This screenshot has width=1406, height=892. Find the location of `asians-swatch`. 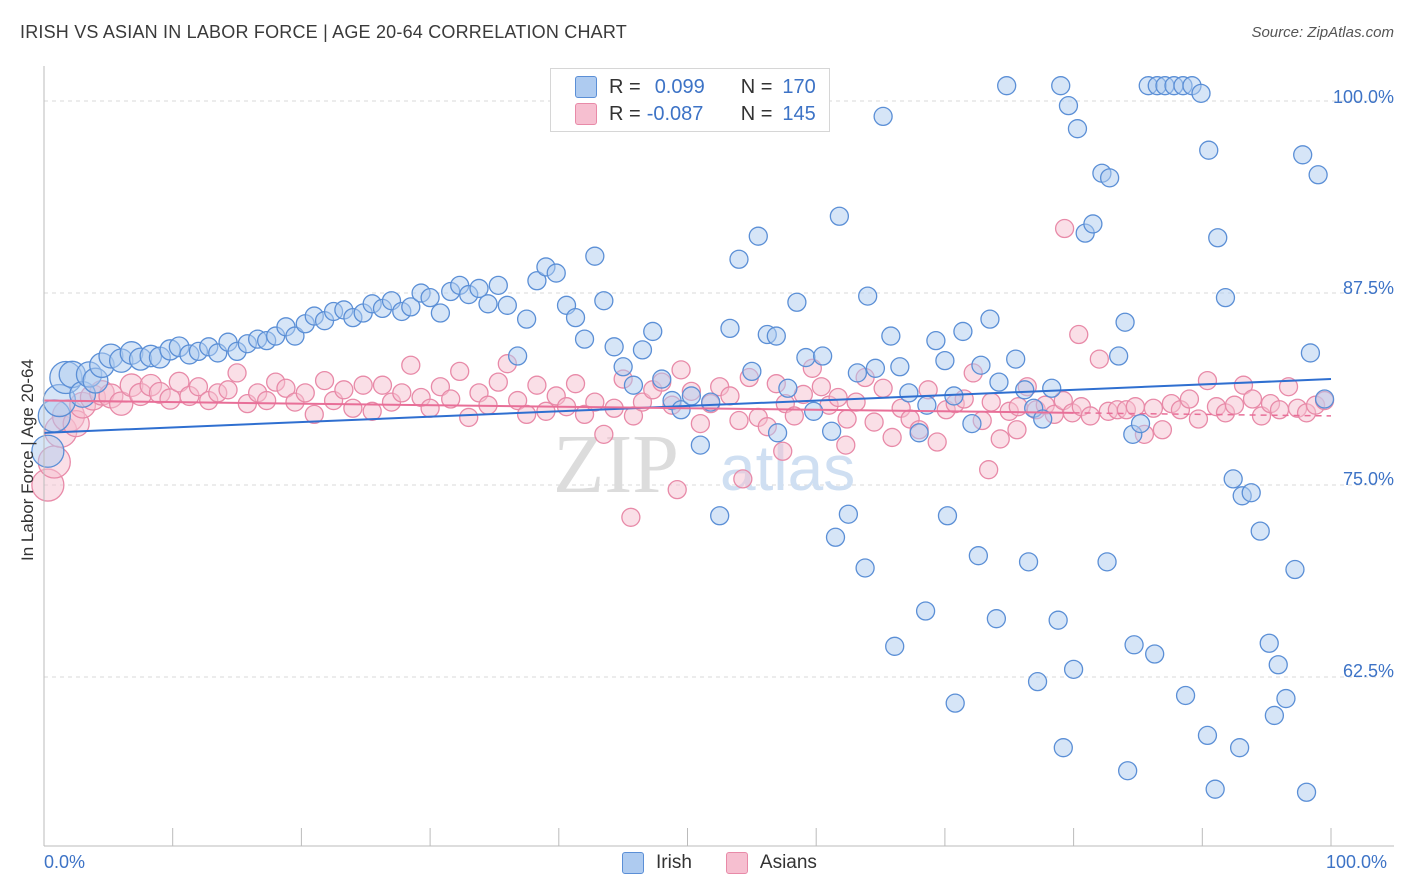

asians-swatch is located at coordinates (586, 114).